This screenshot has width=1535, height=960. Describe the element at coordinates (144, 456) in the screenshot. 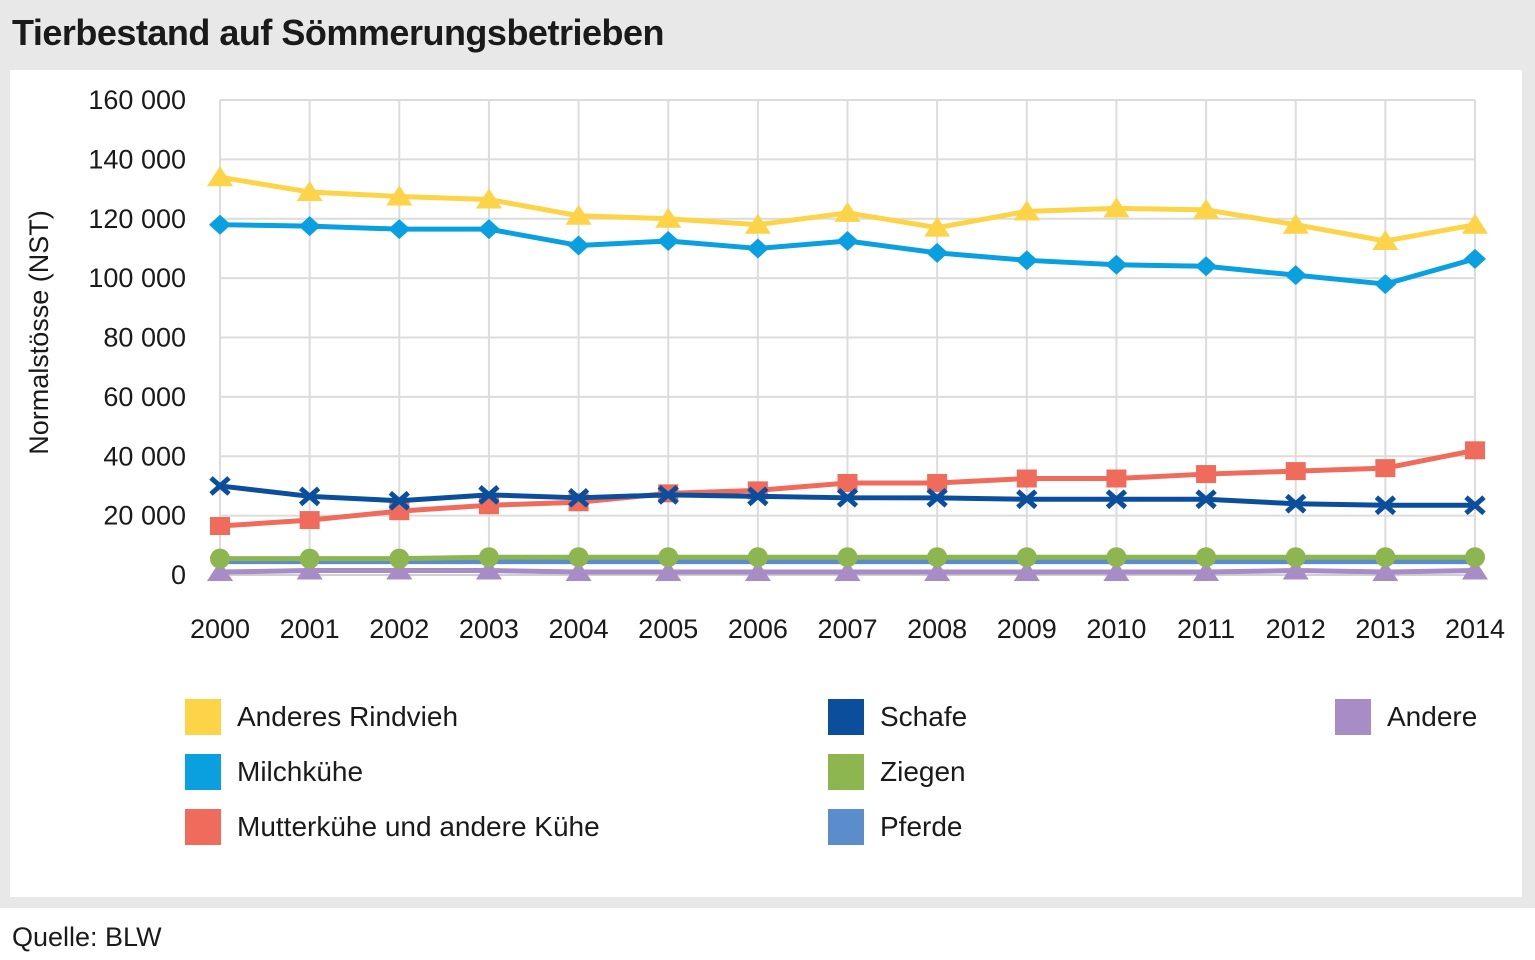

I see `y-tick-label: 40 000` at that location.